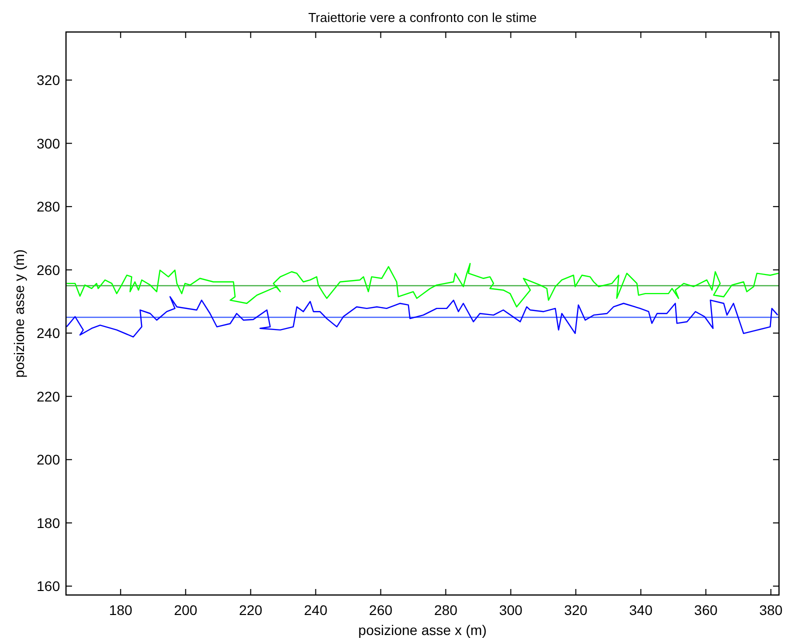 The image size is (786, 638). What do you see at coordinates (48, 522) in the screenshot?
I see `y-tick-label: 180` at bounding box center [48, 522].